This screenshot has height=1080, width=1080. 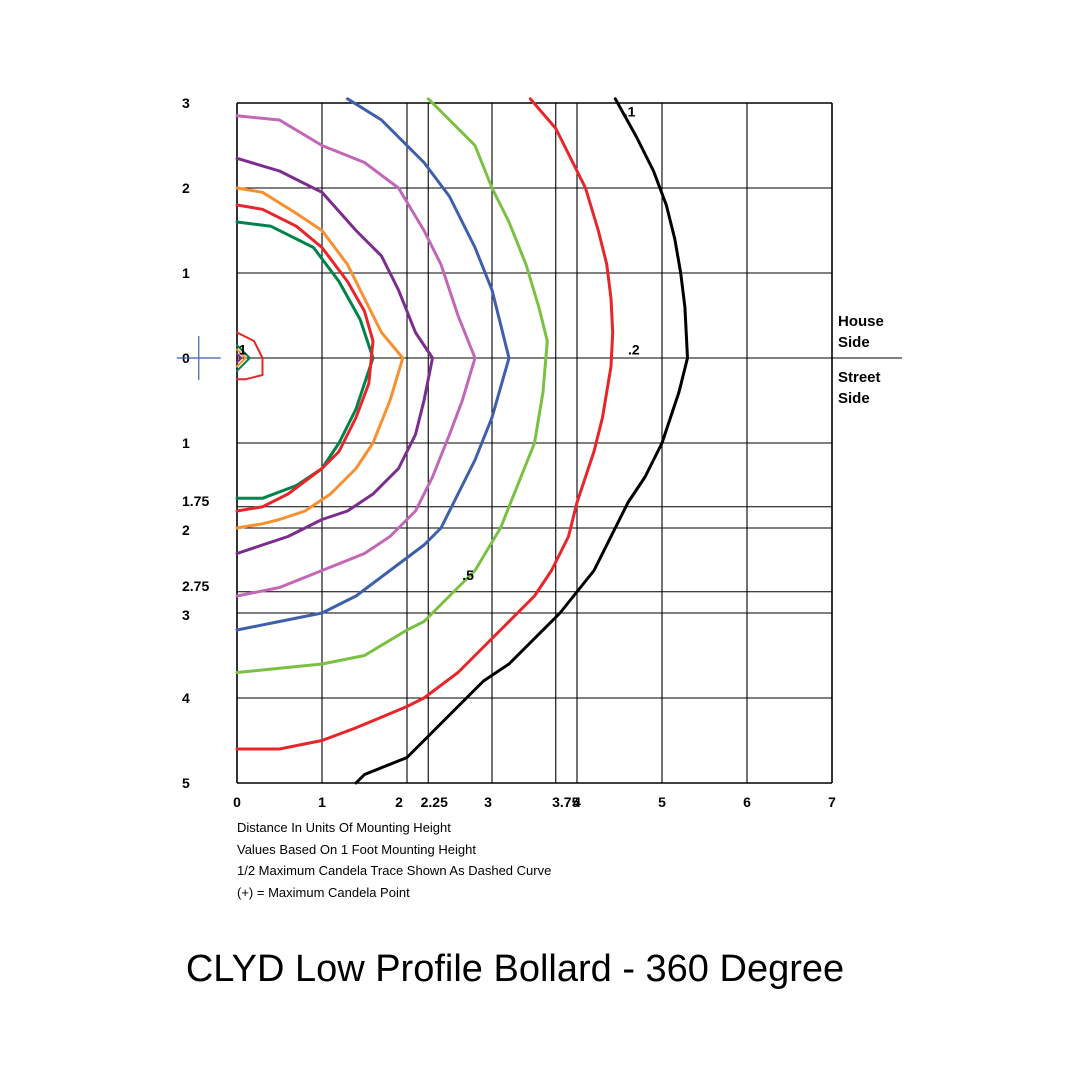 I want to click on x-tick-label-3: 2.25, so click(x=434, y=802).